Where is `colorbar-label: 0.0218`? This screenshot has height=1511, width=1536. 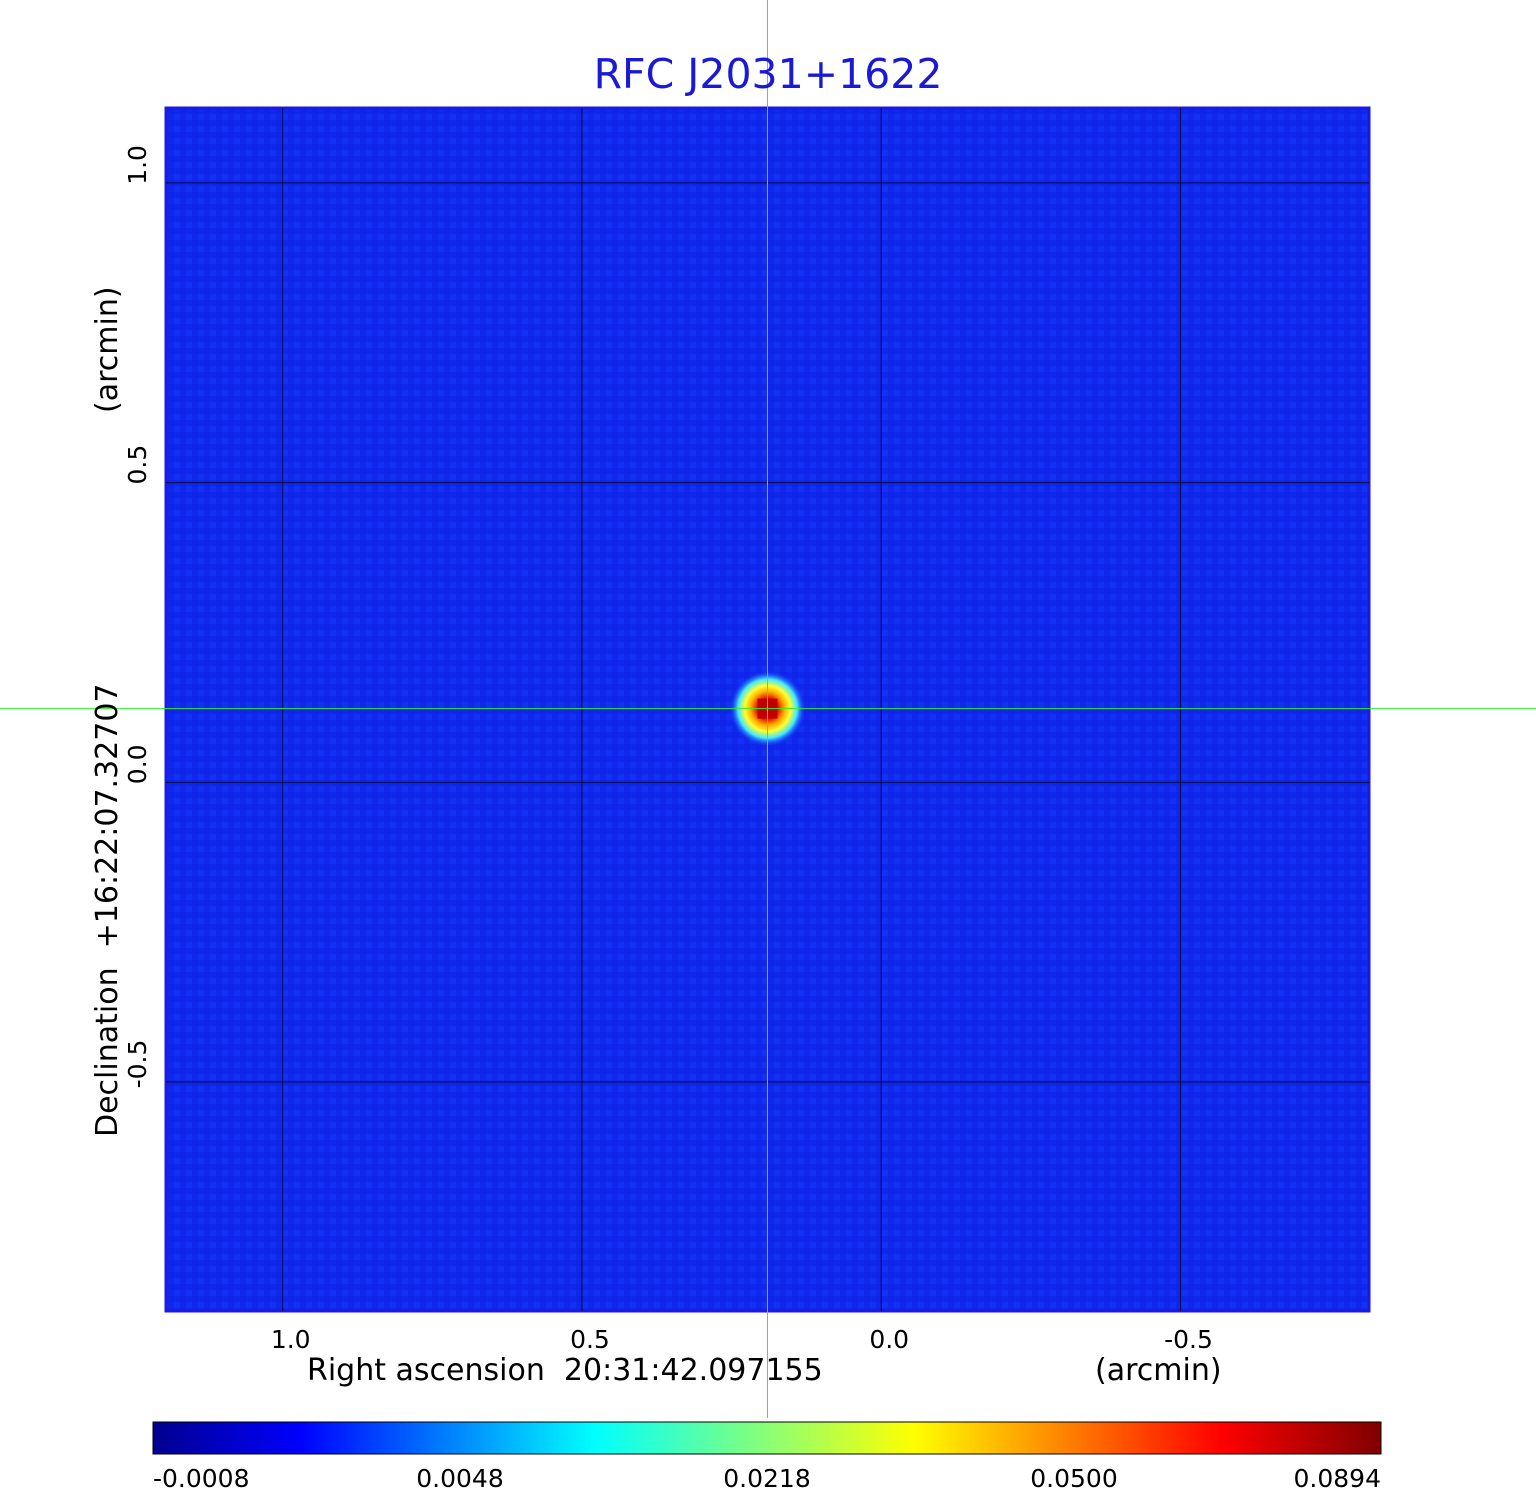
colorbar-label: 0.0218 is located at coordinates (766, 1478).